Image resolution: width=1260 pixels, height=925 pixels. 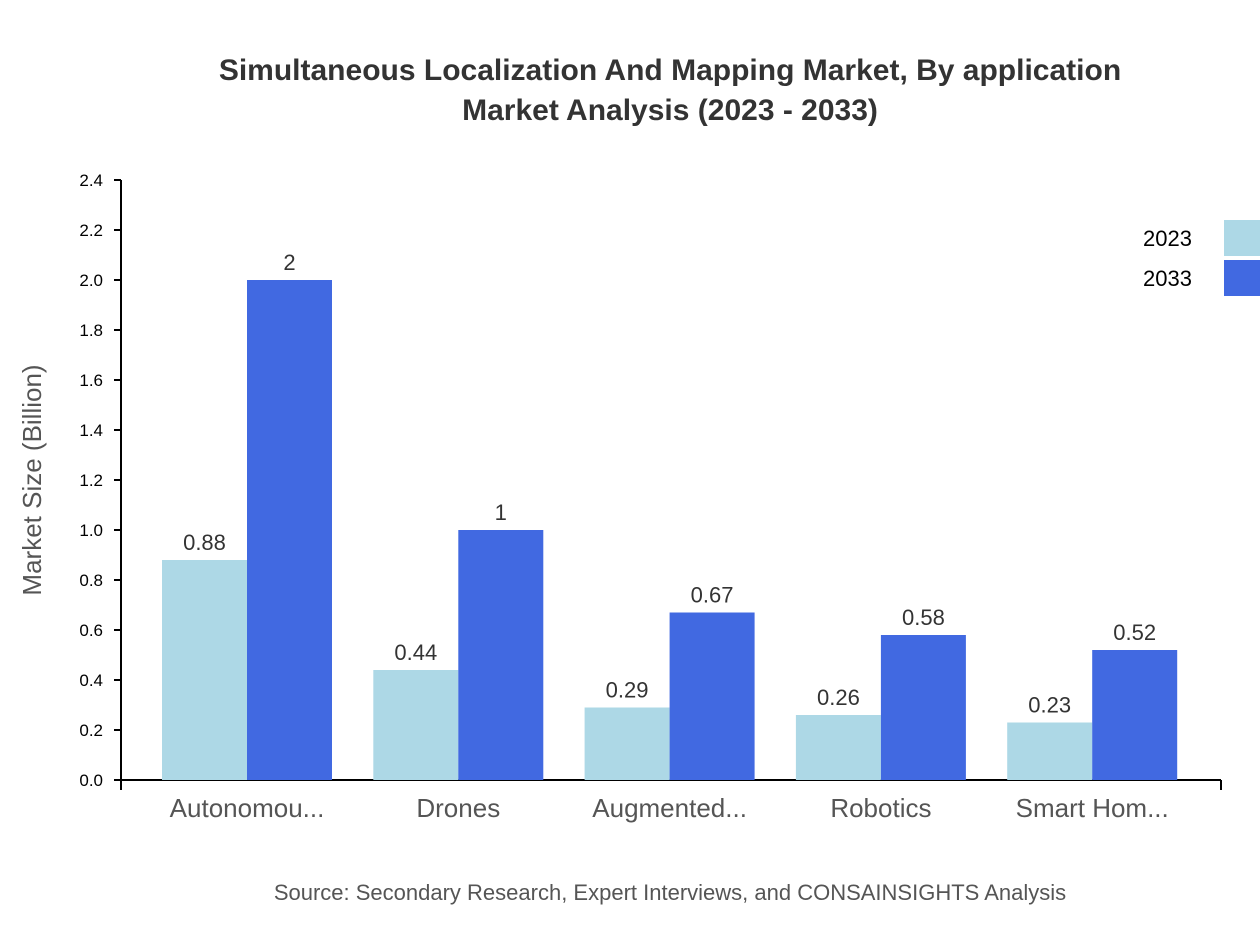 What do you see at coordinates (91, 780) in the screenshot?
I see `y-tick-label: 0.0` at bounding box center [91, 780].